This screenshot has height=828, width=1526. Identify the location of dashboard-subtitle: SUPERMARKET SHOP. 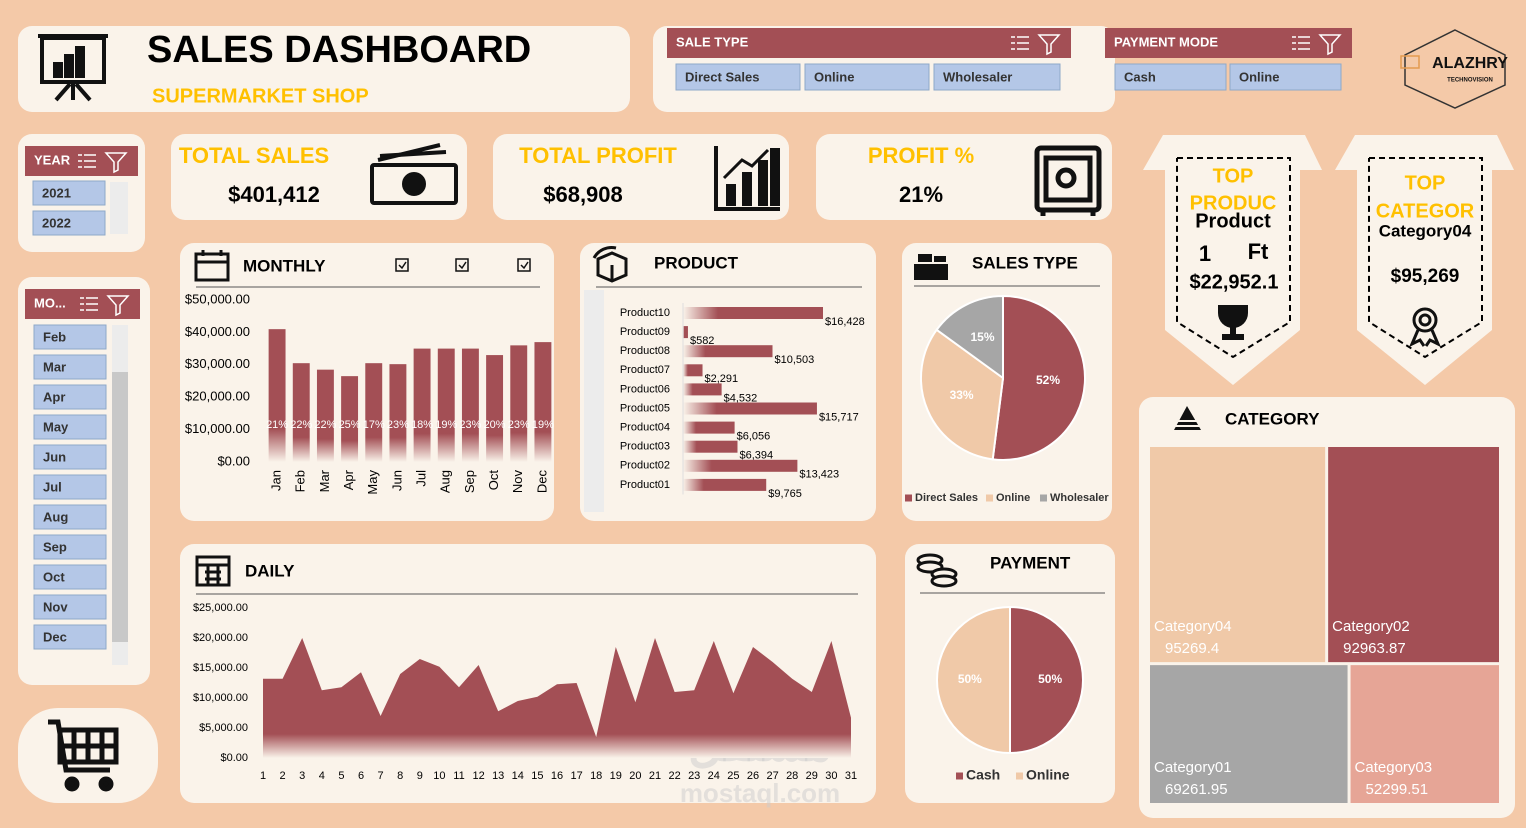
(260, 96).